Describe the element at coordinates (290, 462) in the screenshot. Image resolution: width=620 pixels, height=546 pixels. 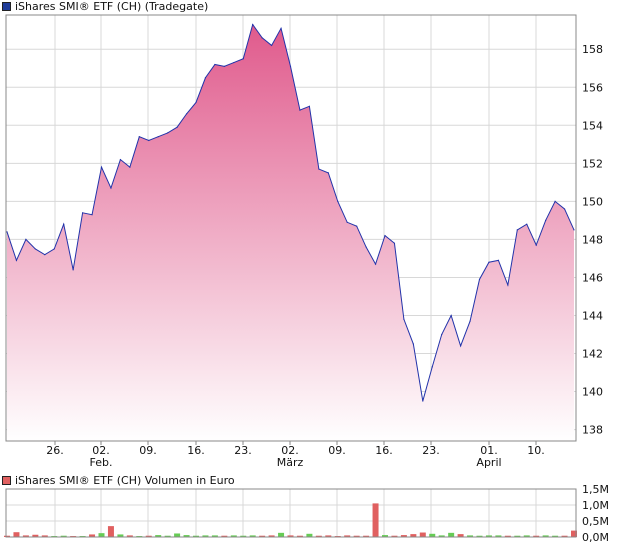
I see `x-month-label: März` at that location.